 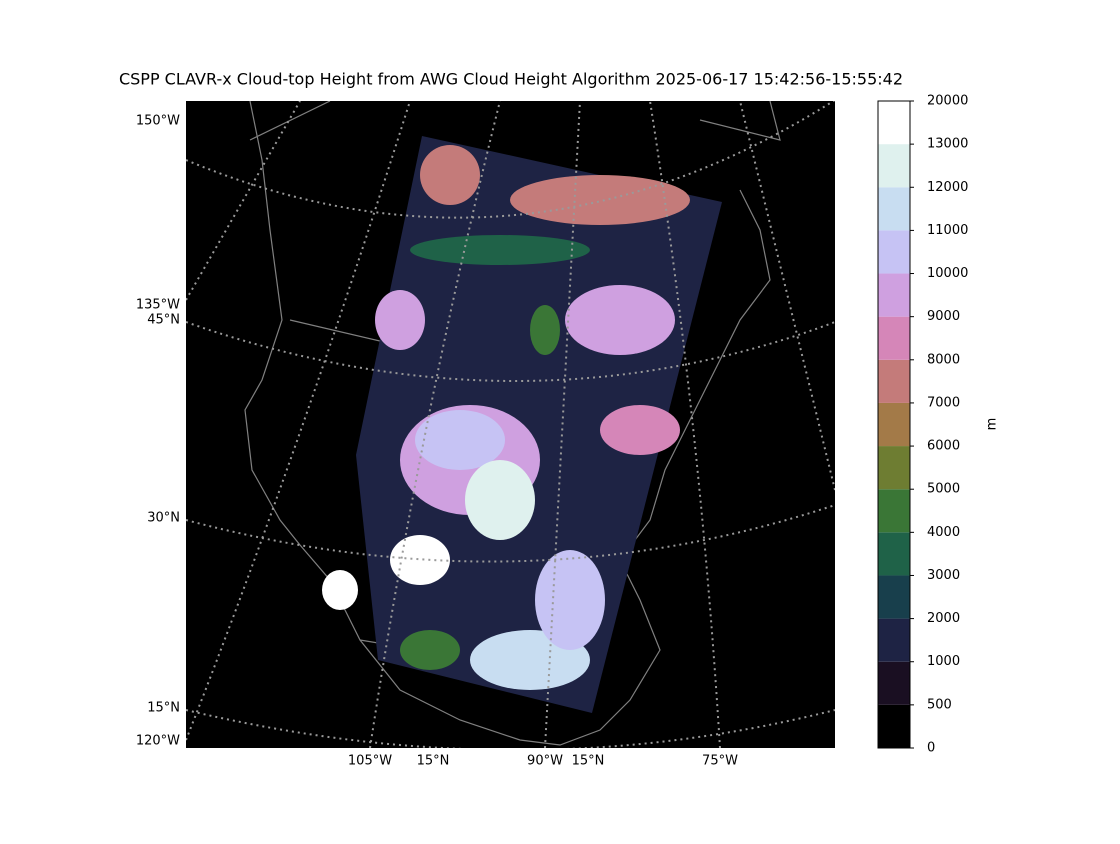 What do you see at coordinates (163, 320) in the screenshot?
I see `map-label: 45°N` at bounding box center [163, 320].